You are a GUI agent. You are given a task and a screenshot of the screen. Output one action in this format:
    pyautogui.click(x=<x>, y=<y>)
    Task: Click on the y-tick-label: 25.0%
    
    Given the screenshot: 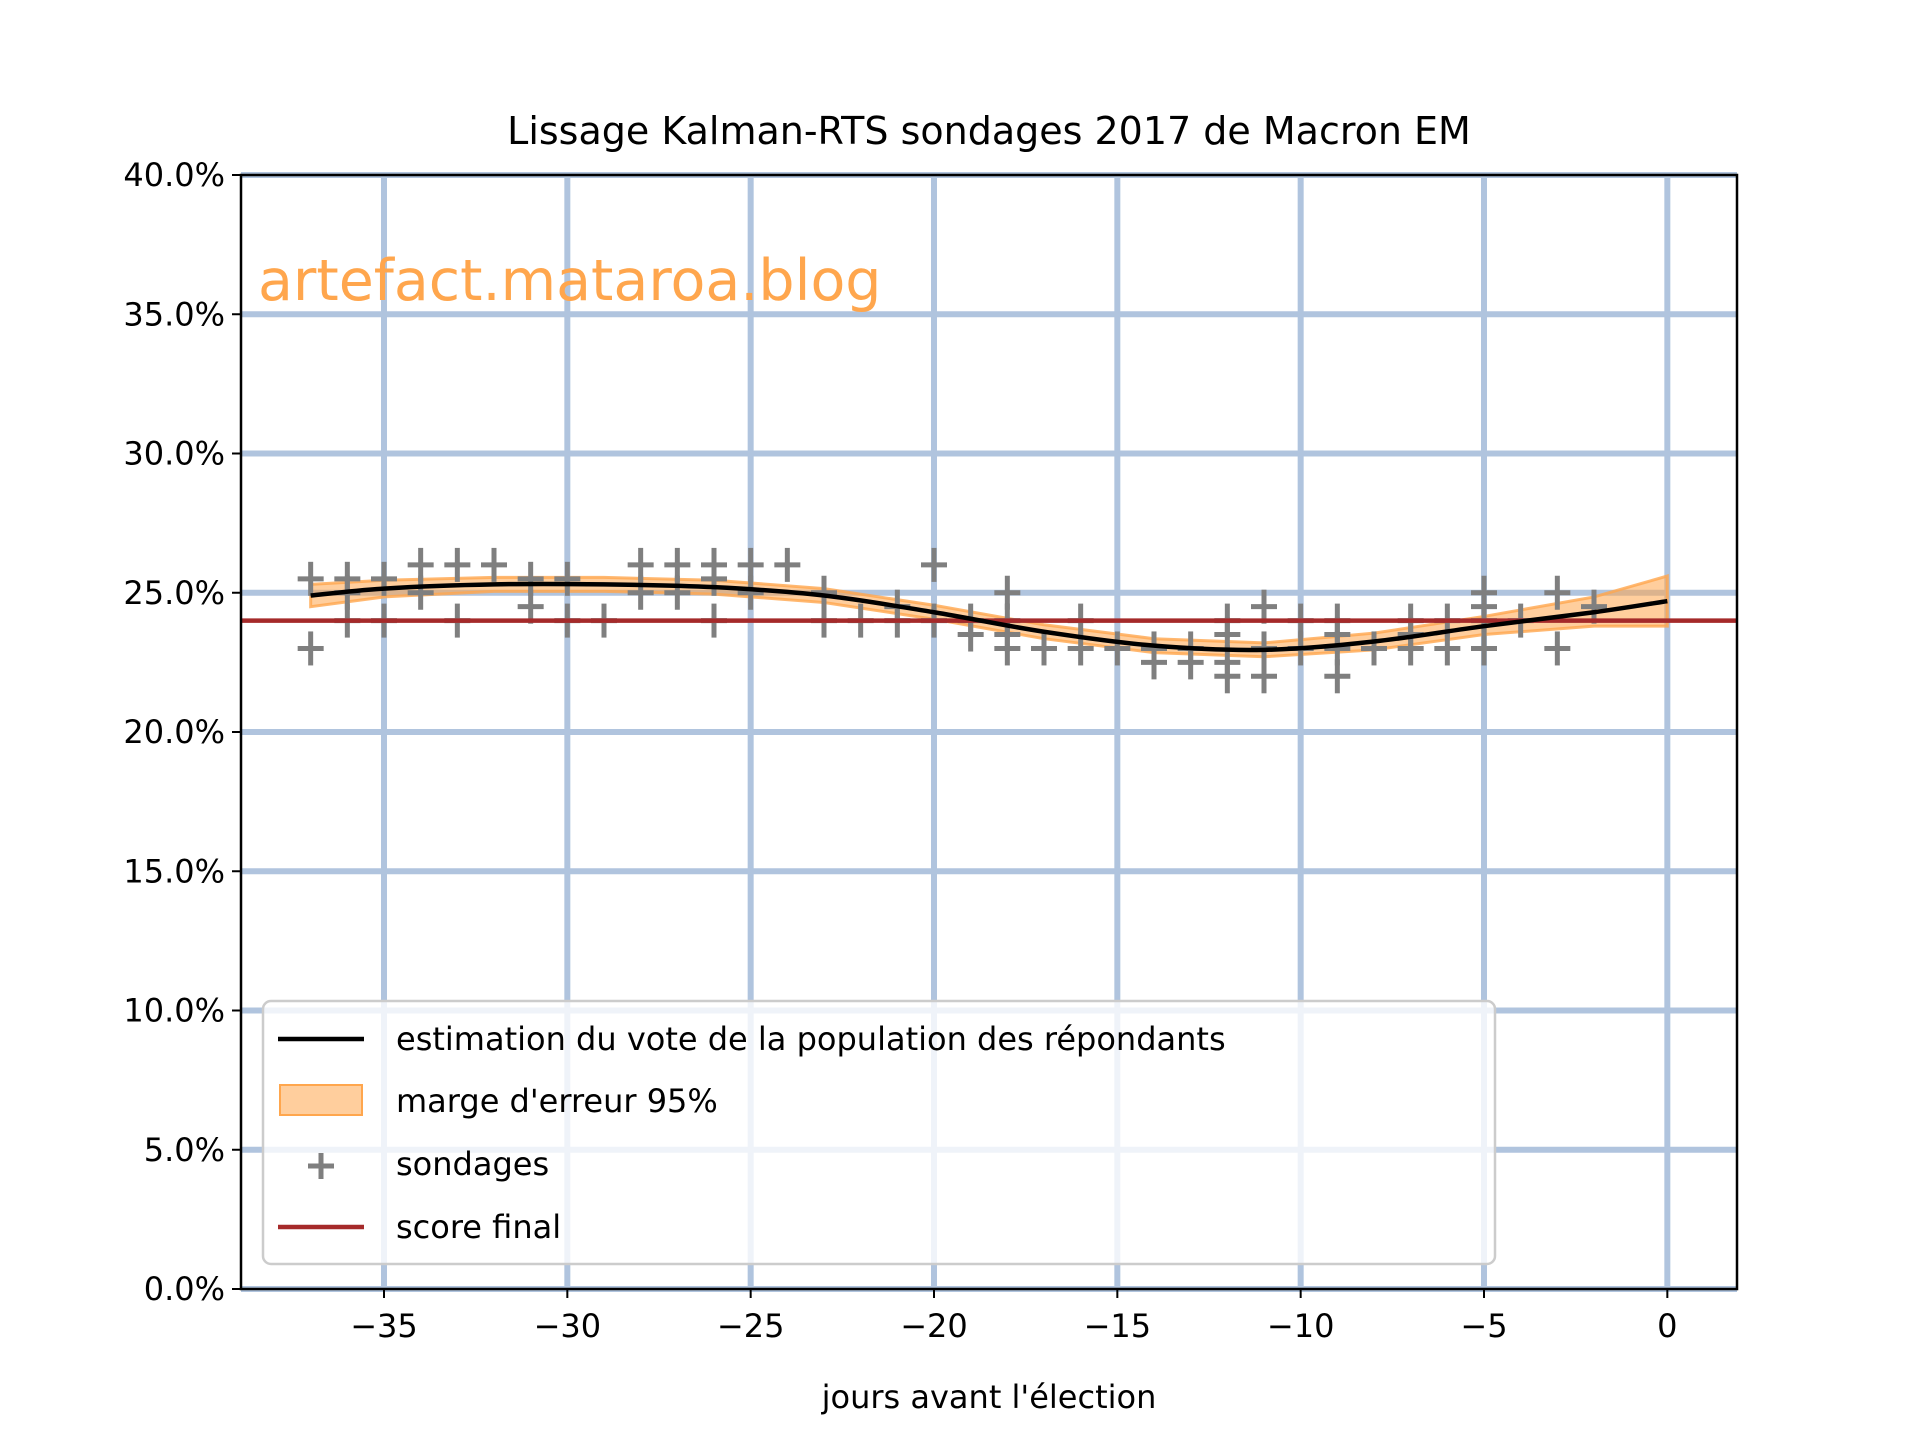 What is the action you would take?
    pyautogui.click(x=174, y=593)
    